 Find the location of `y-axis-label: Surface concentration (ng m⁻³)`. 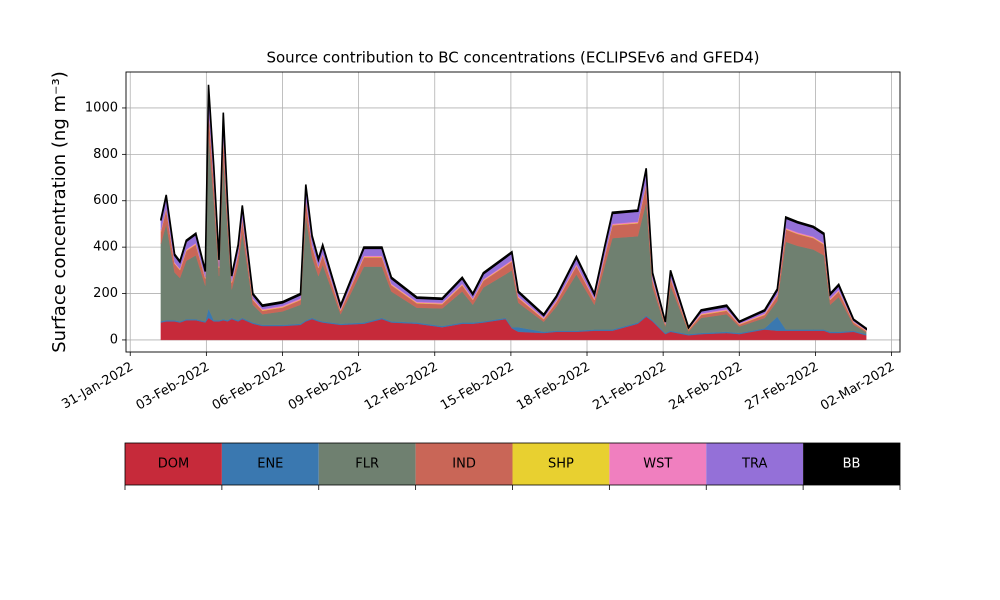

y-axis-label: Surface concentration (ng m⁻³) is located at coordinates (59, 212).